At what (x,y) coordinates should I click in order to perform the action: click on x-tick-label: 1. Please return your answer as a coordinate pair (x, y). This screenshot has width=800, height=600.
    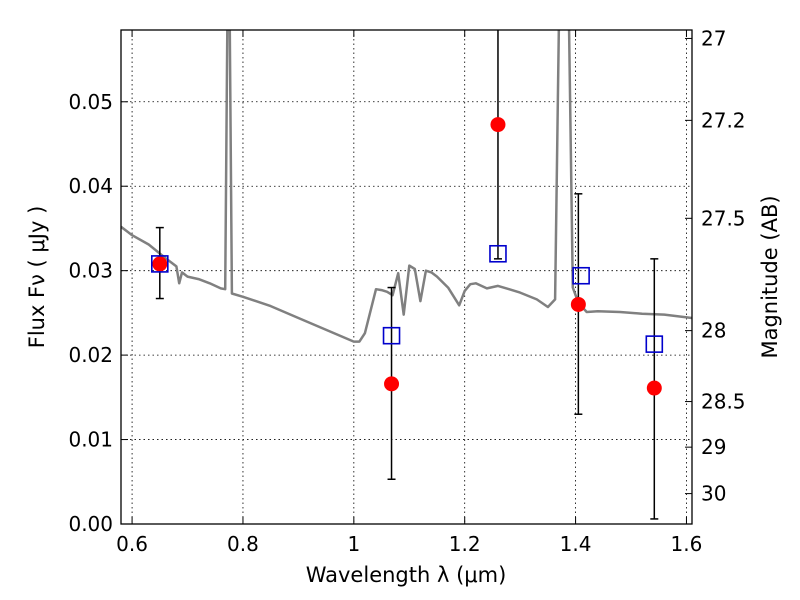
    Looking at the image, I should click on (353, 544).